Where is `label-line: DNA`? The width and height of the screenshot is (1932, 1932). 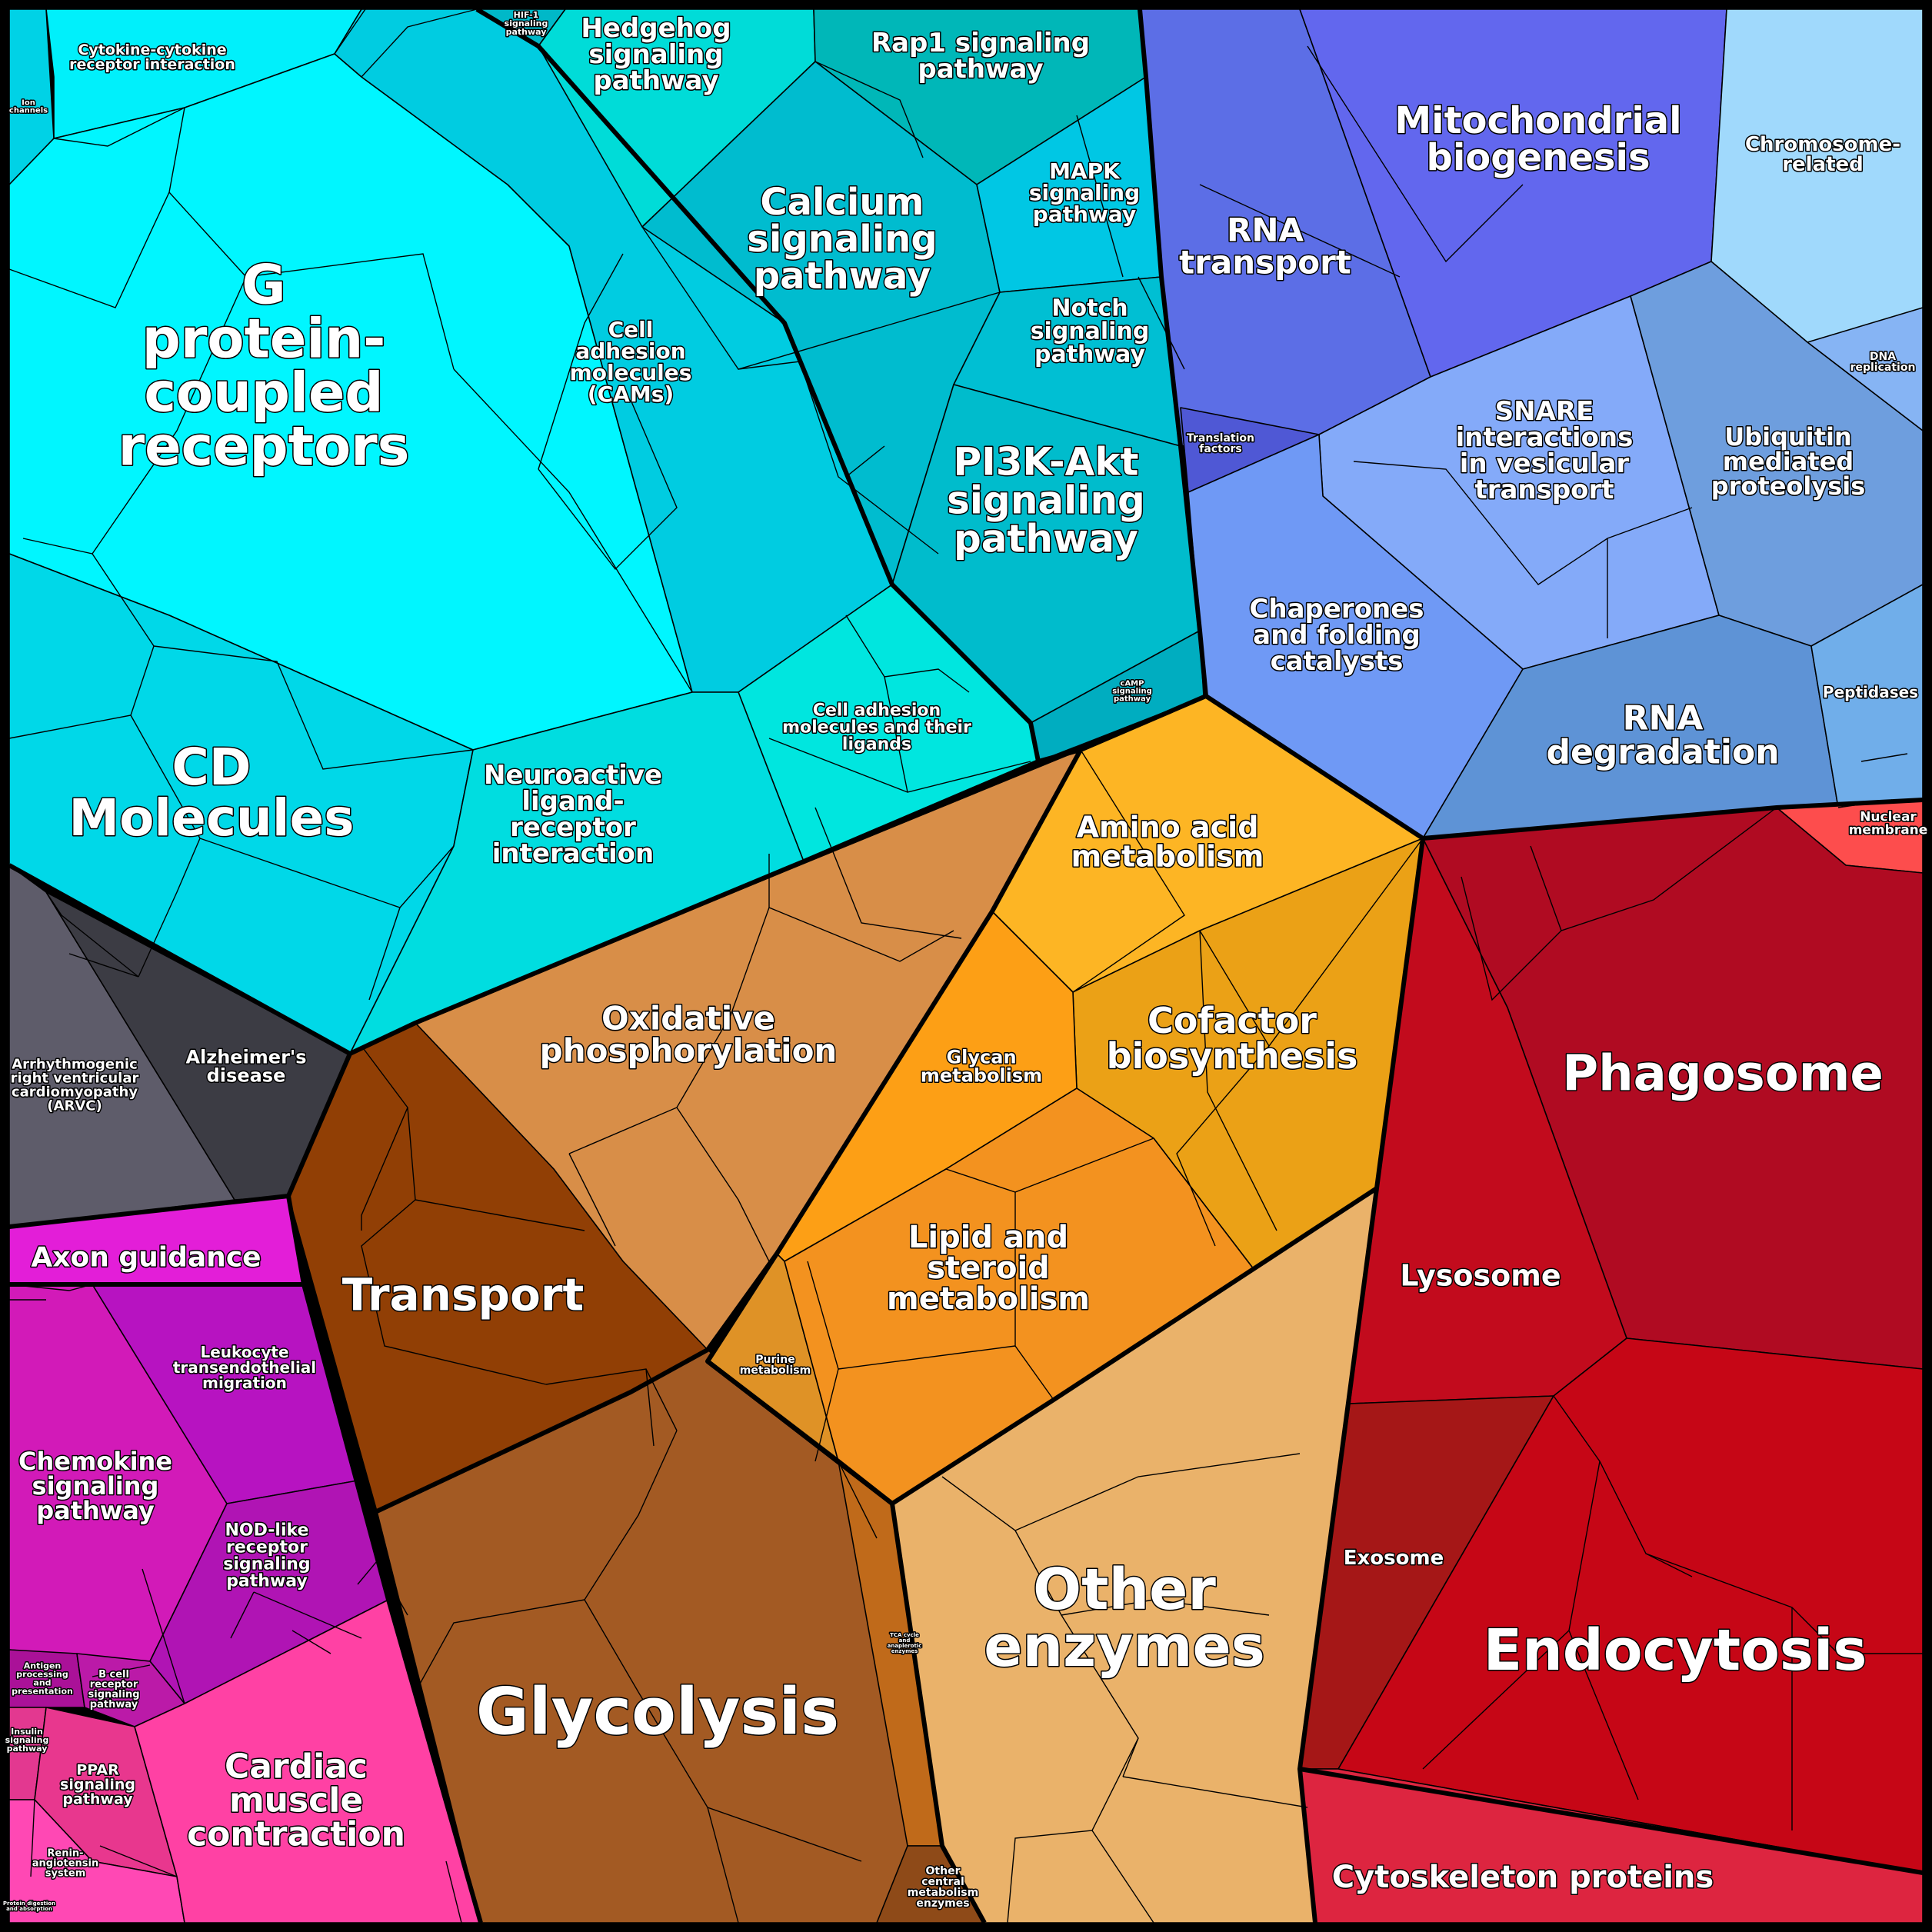
label-line: DNA is located at coordinates (1883, 357).